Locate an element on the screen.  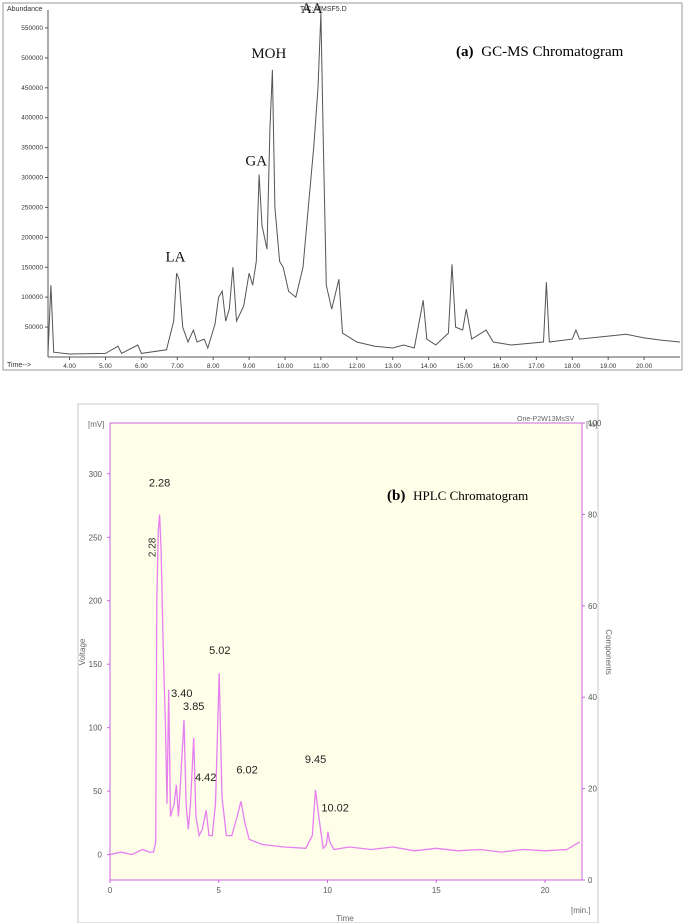
hplc-y2-tick-label: 40 is located at coordinates (592, 697).